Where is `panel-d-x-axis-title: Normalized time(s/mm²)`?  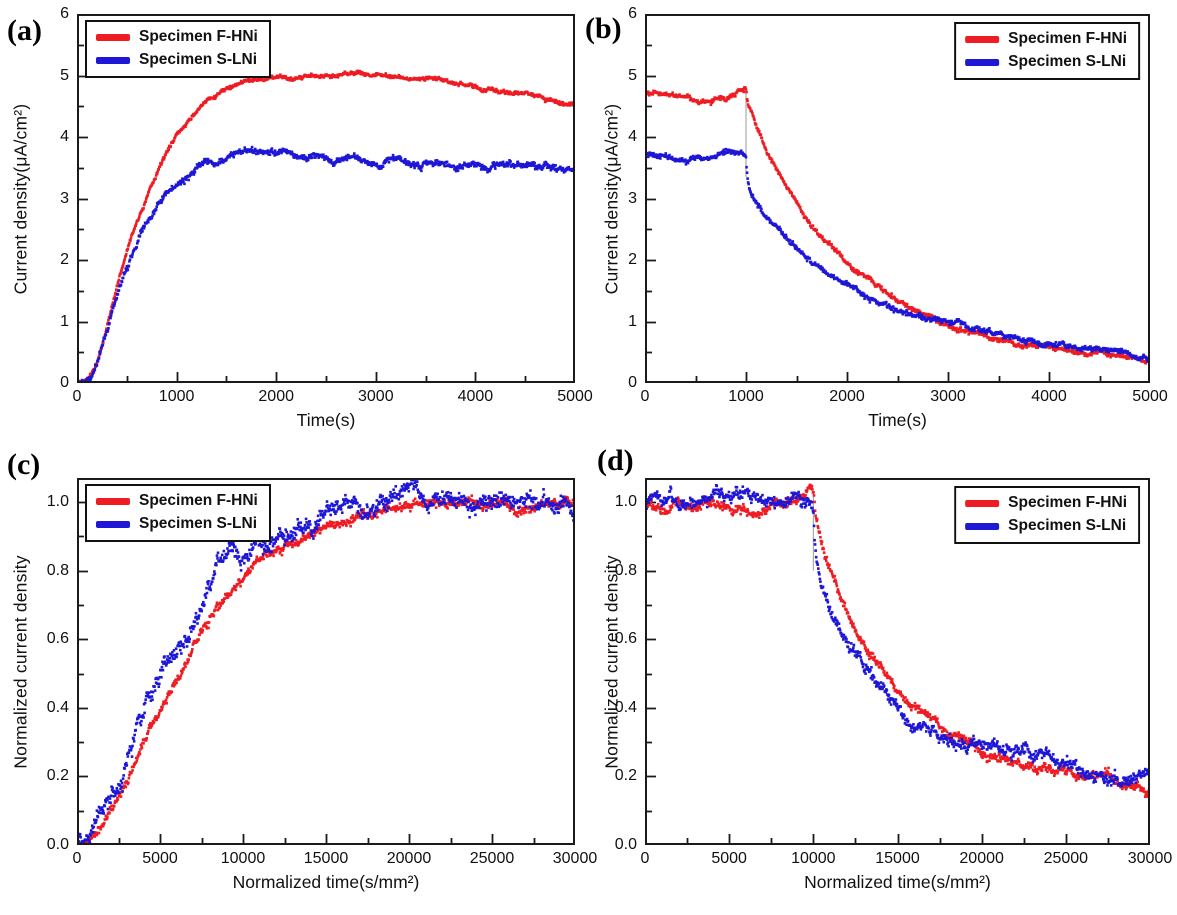 panel-d-x-axis-title: Normalized time(s/mm²) is located at coordinates (897, 882).